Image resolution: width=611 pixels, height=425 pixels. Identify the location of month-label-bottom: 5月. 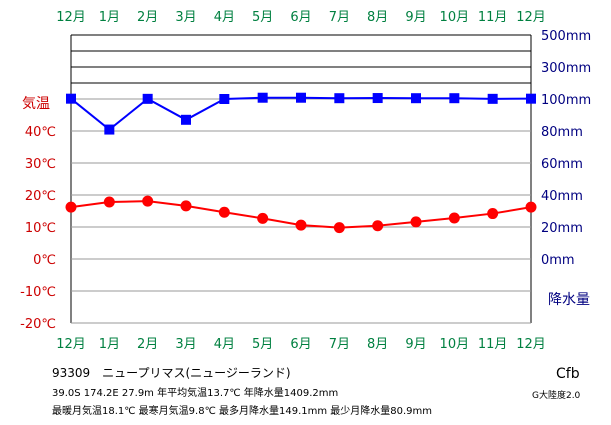
(262, 344).